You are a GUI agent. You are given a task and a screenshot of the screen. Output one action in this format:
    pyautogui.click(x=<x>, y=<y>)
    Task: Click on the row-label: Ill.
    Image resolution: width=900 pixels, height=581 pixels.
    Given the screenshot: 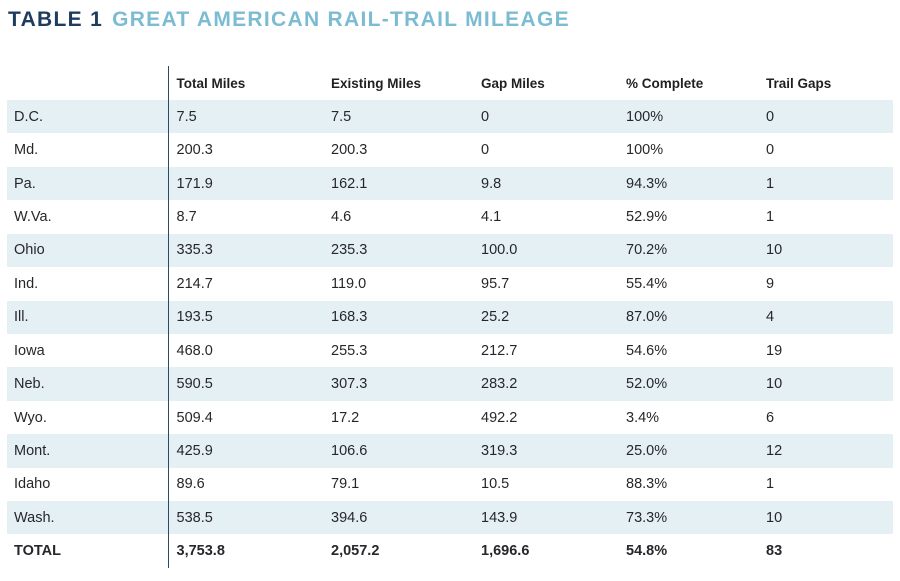 What is the action you would take?
    pyautogui.click(x=21, y=317)
    